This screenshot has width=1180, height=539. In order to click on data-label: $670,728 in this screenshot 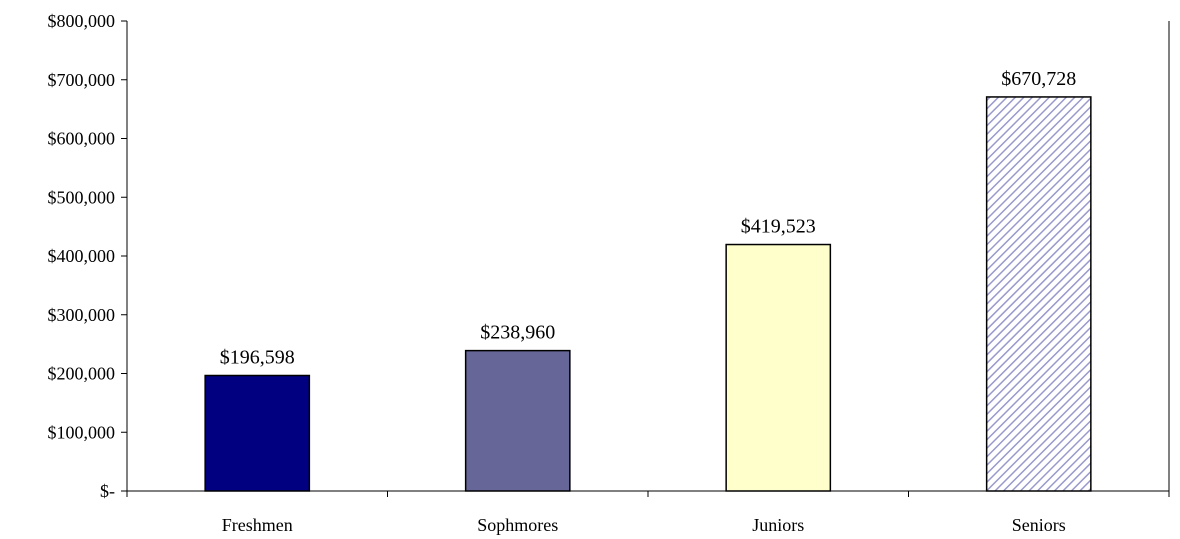, I will do `click(1038, 79)`.